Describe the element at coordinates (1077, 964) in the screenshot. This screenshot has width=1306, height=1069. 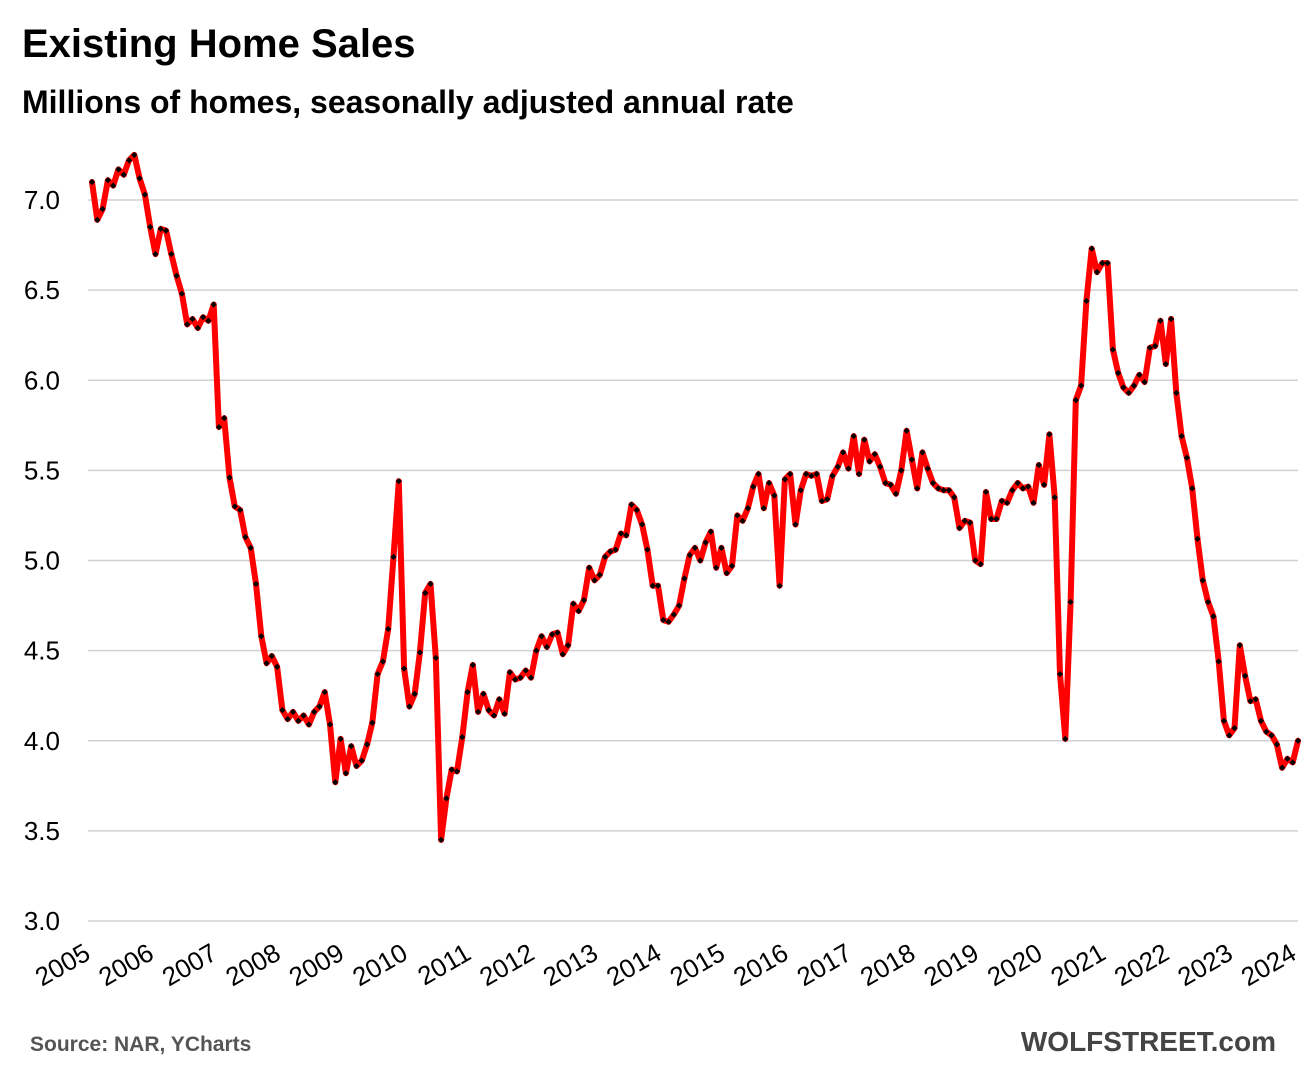
I see `x-tick-label: 2021` at that location.